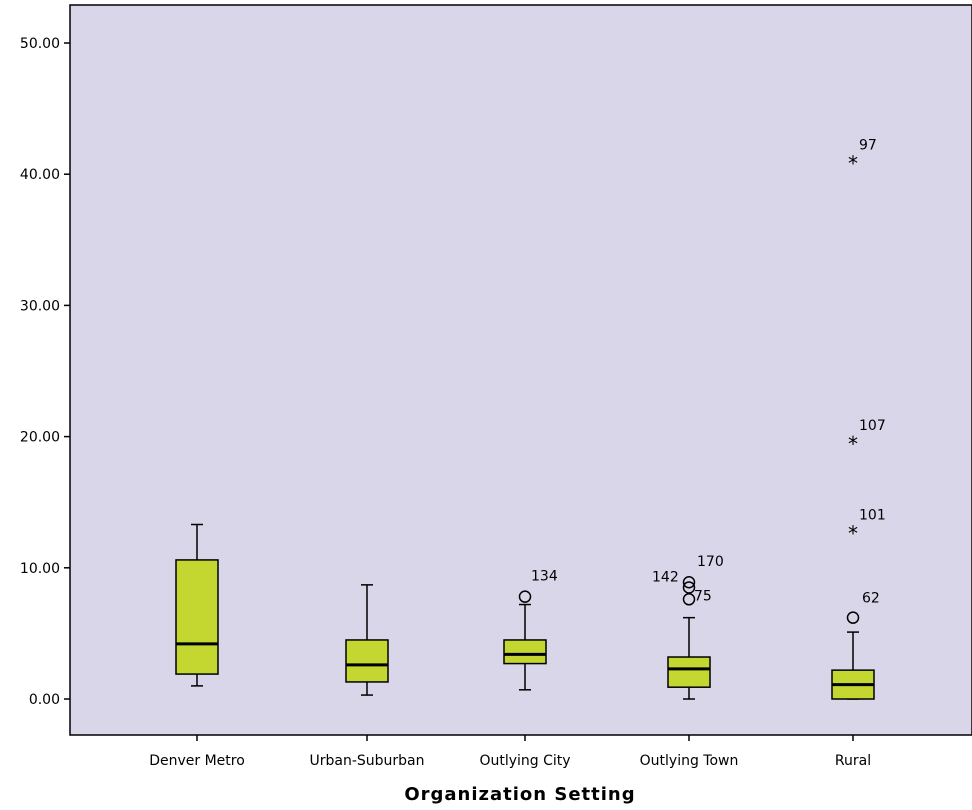 This screenshot has width=972, height=810. I want to click on outlier-label: 62, so click(871, 599).